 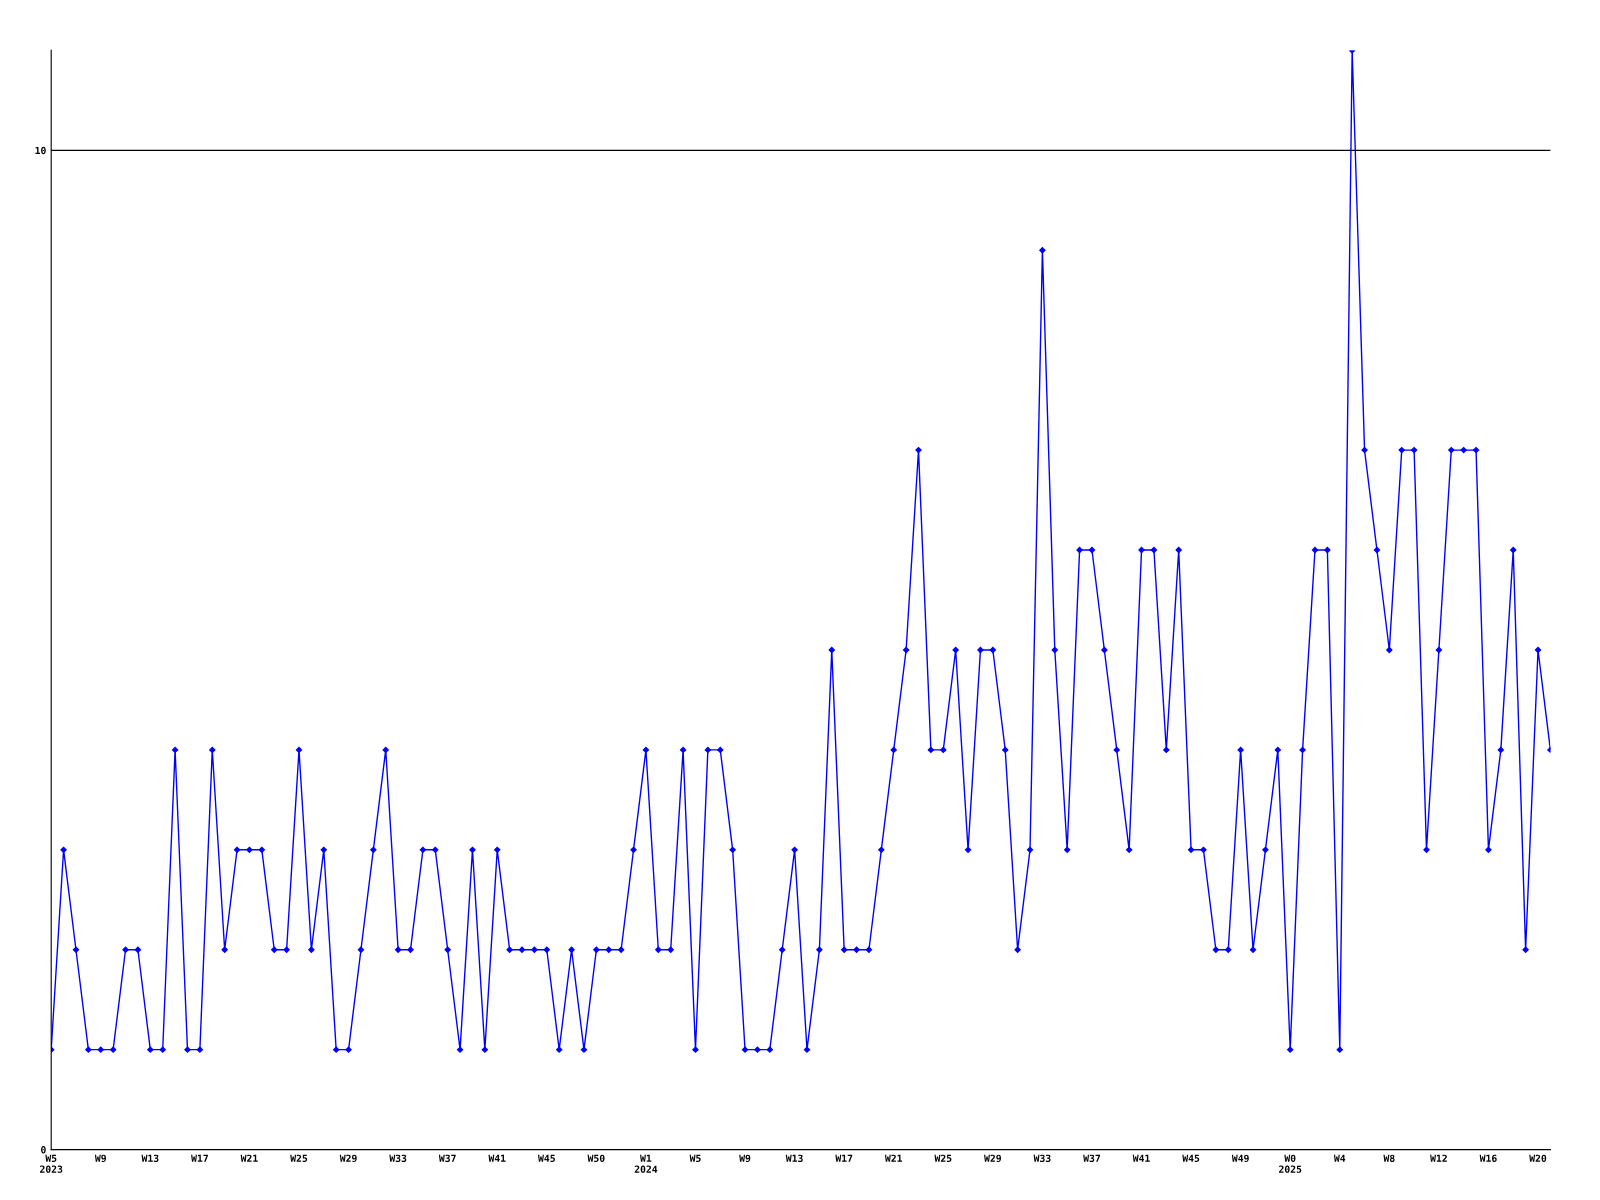 What do you see at coordinates (1538, 1158) in the screenshot?
I see `x-tick-label: W20` at bounding box center [1538, 1158].